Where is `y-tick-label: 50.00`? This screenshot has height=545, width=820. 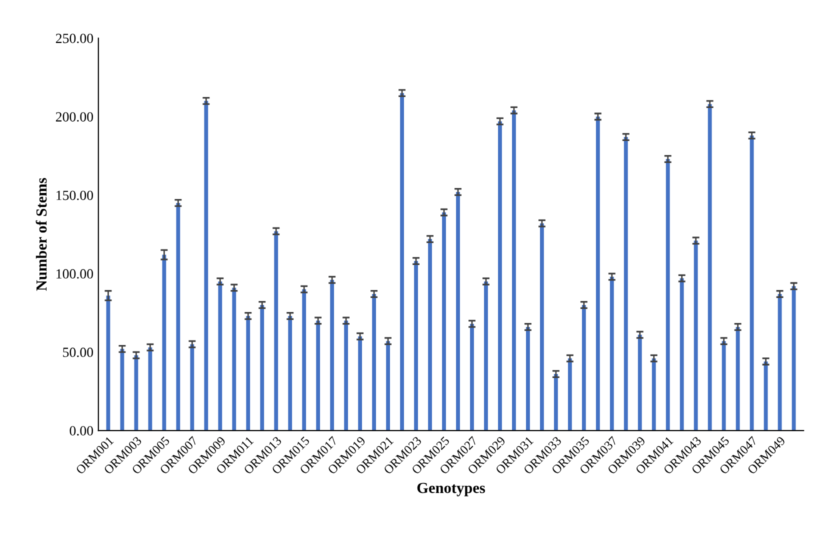
y-tick-label: 50.00 is located at coordinates (78, 353).